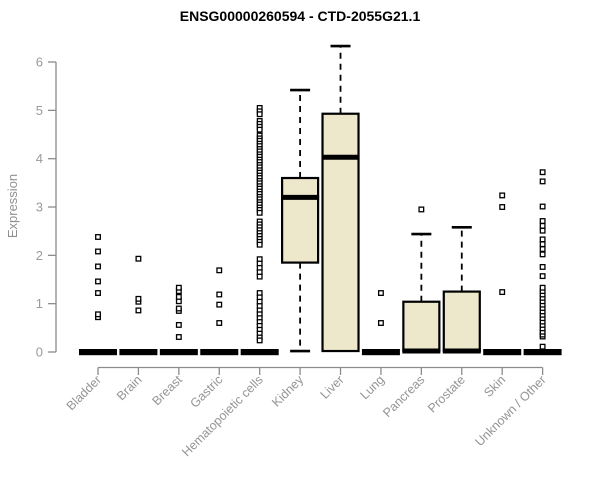  What do you see at coordinates (502, 274) in the screenshot?
I see `box-group-skin` at bounding box center [502, 274].